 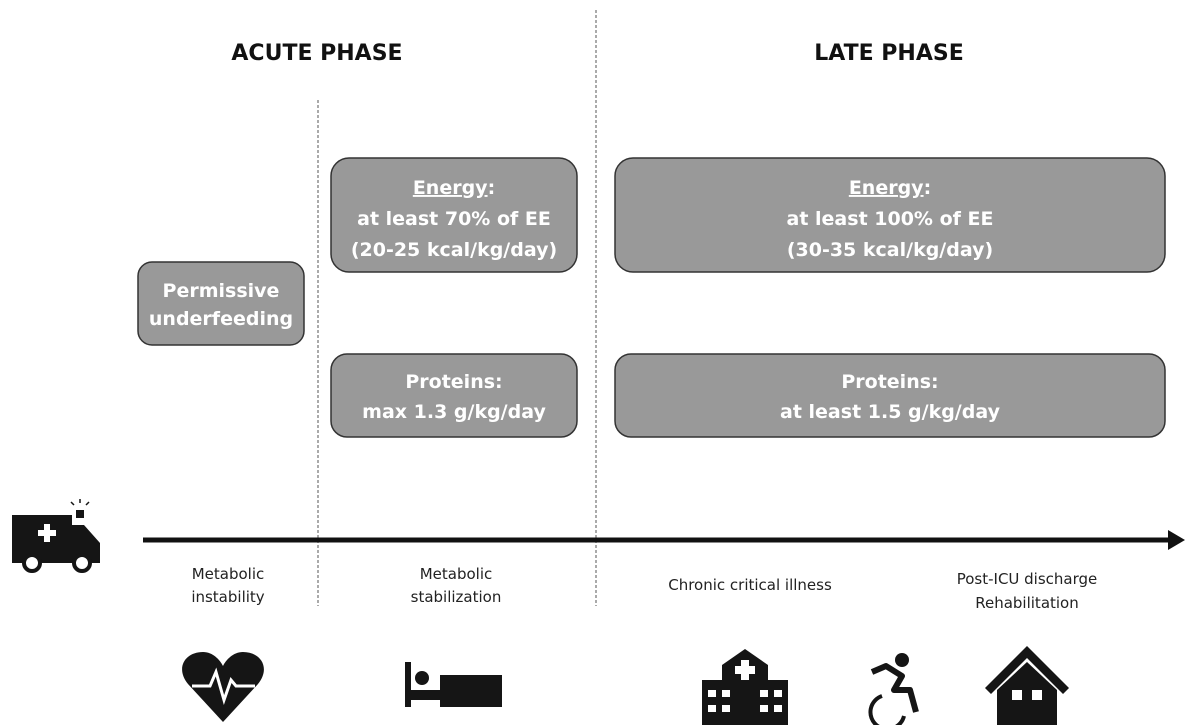 I want to click on box-text: max 1.3 g/kg/day, so click(x=454, y=412).